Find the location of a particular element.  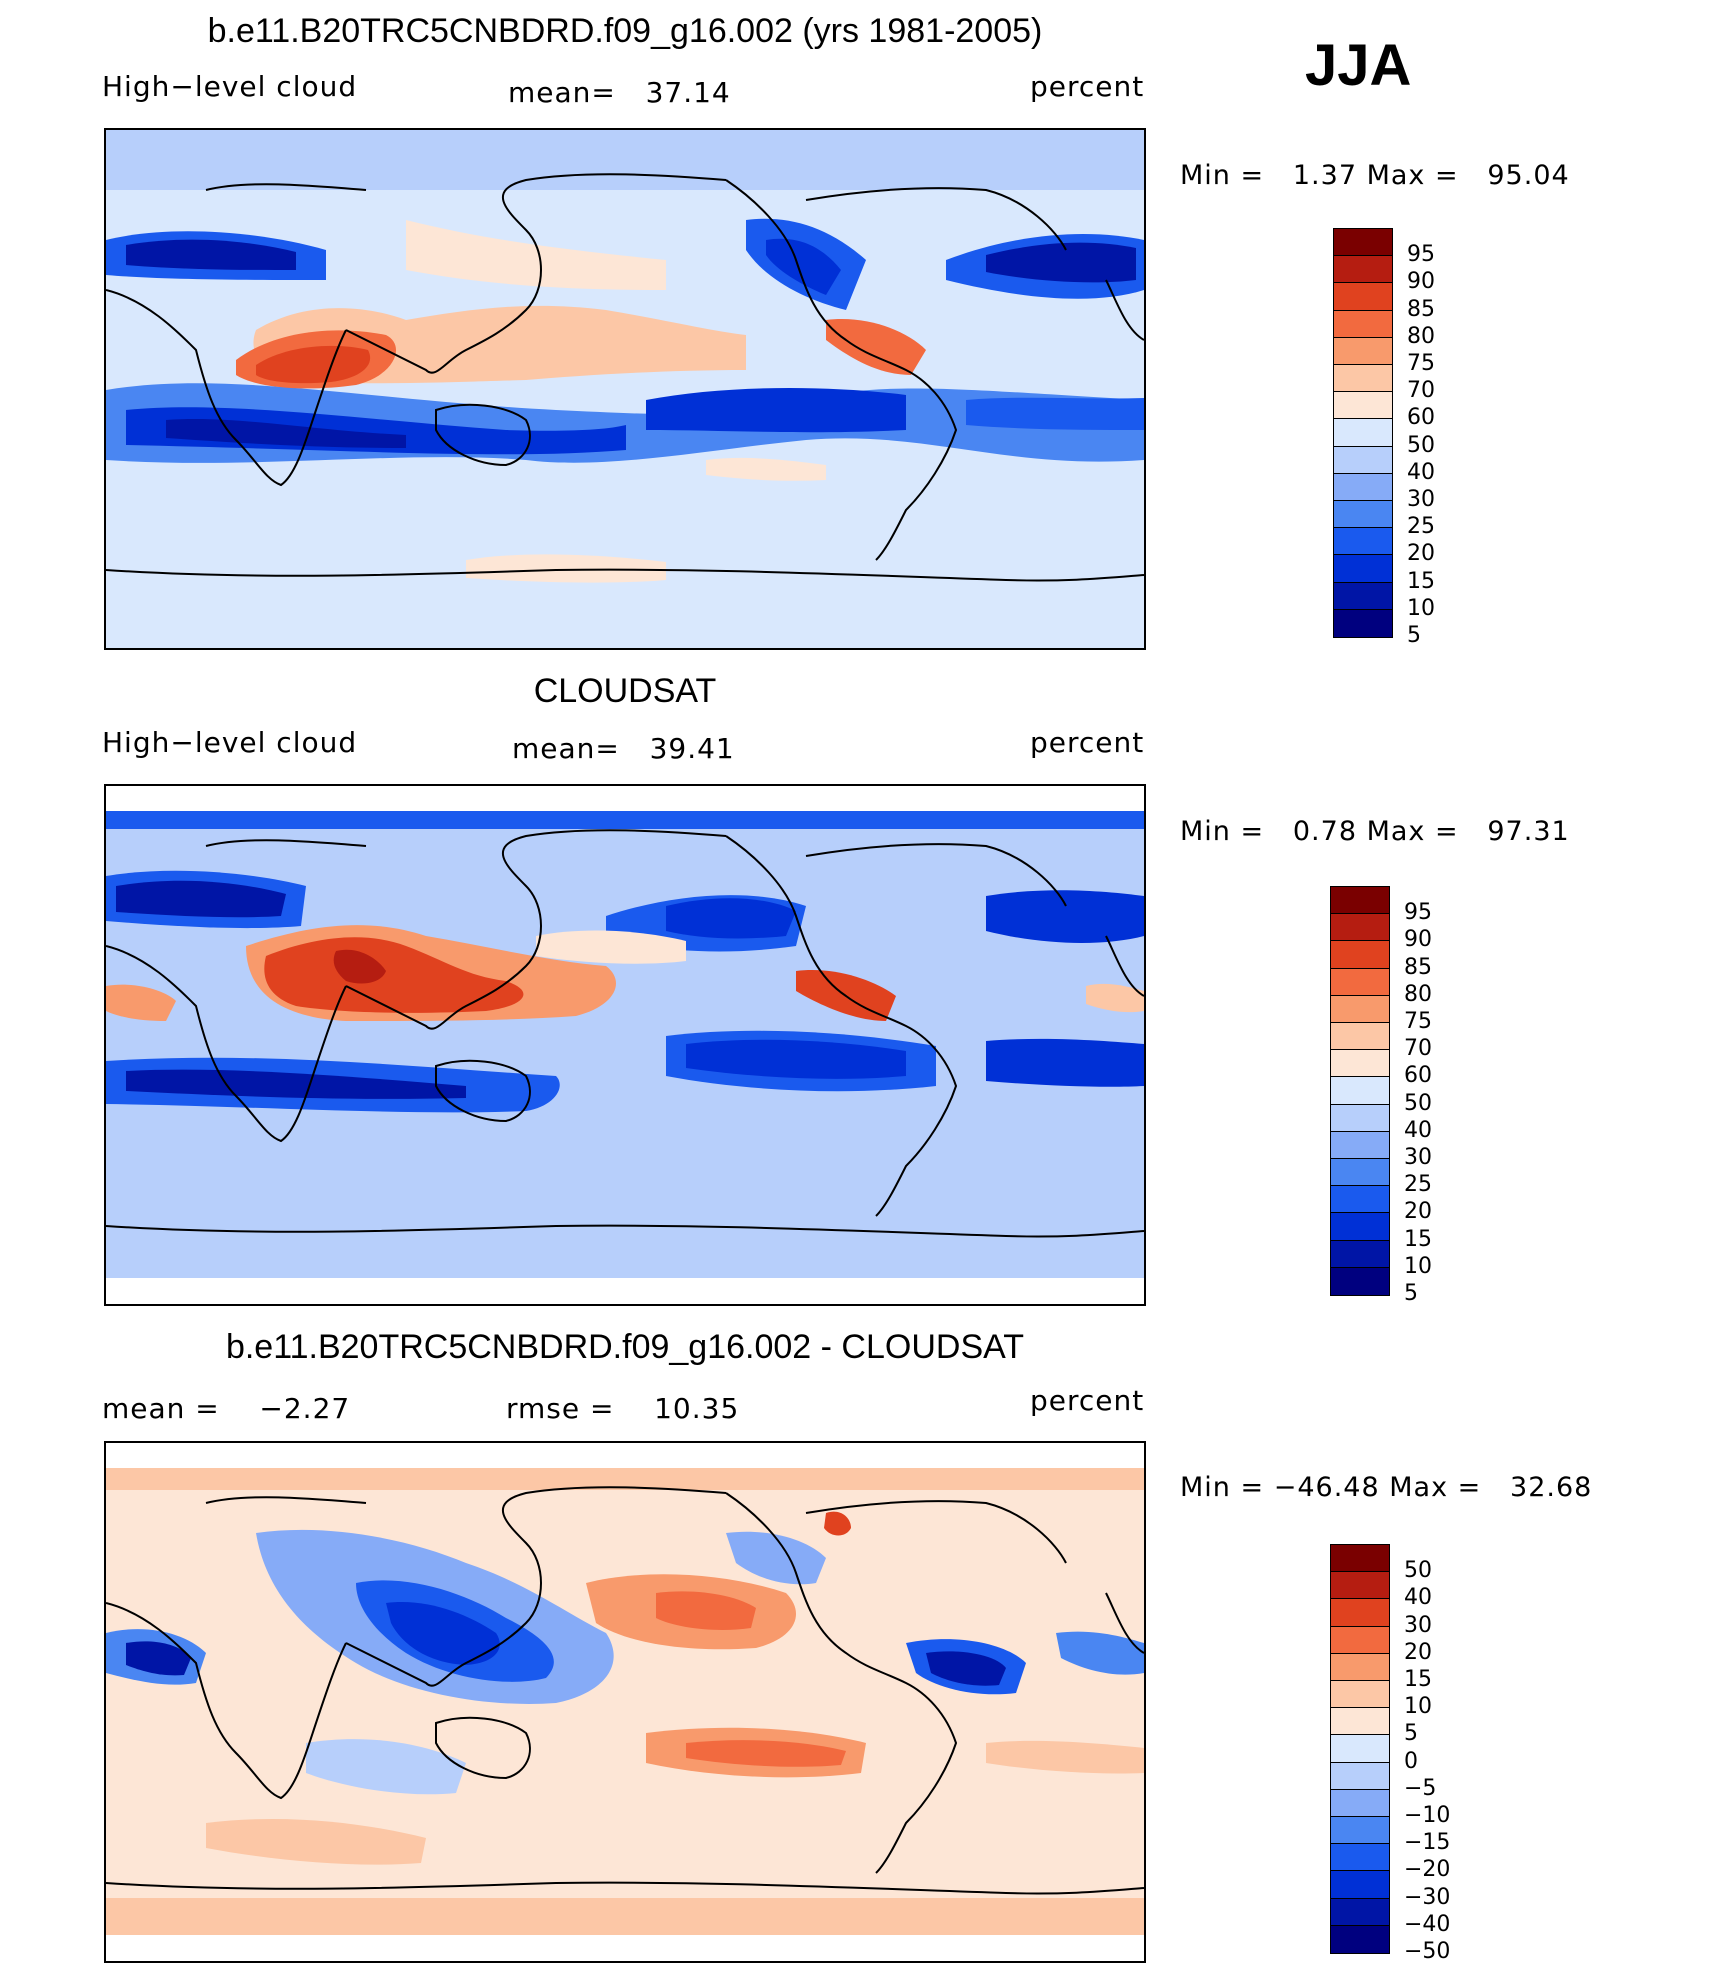

panel3-min-value: −46.48 is located at coordinates (1326, 1487).